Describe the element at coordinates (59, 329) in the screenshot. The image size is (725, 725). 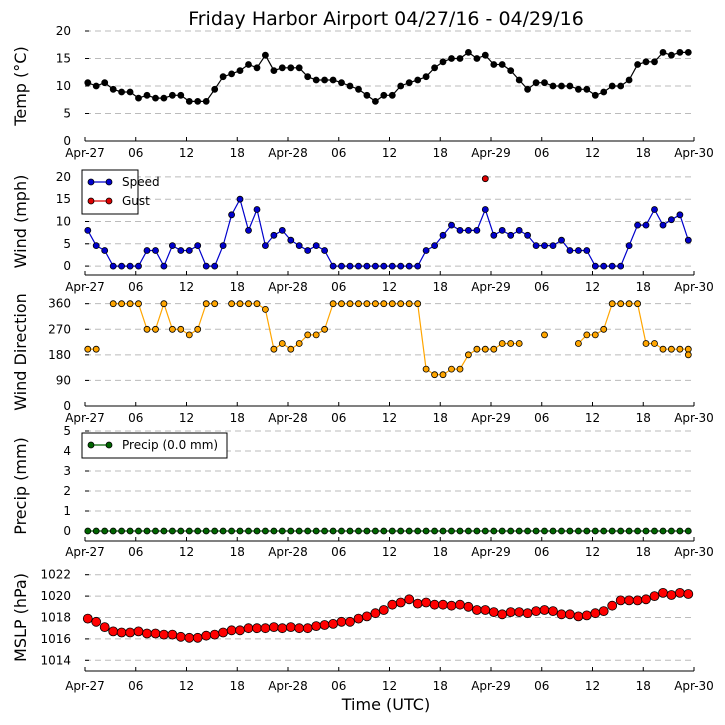
I see `y-tick-label-dir: 270` at that location.